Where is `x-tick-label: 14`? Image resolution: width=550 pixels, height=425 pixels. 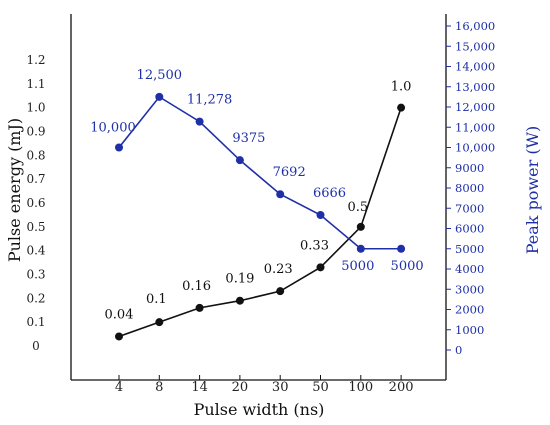 x-tick-label: 14 is located at coordinates (199, 387).